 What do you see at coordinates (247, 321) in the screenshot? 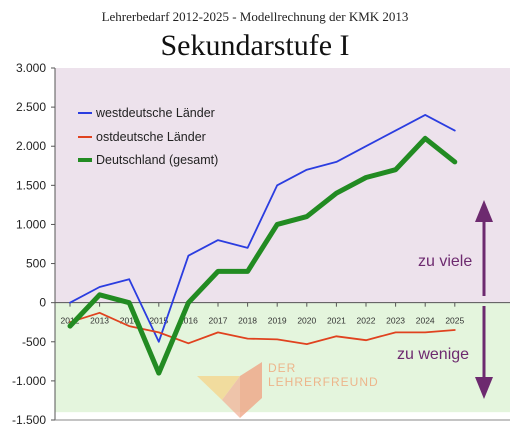
I see `x-tick-label: 2018` at bounding box center [247, 321].